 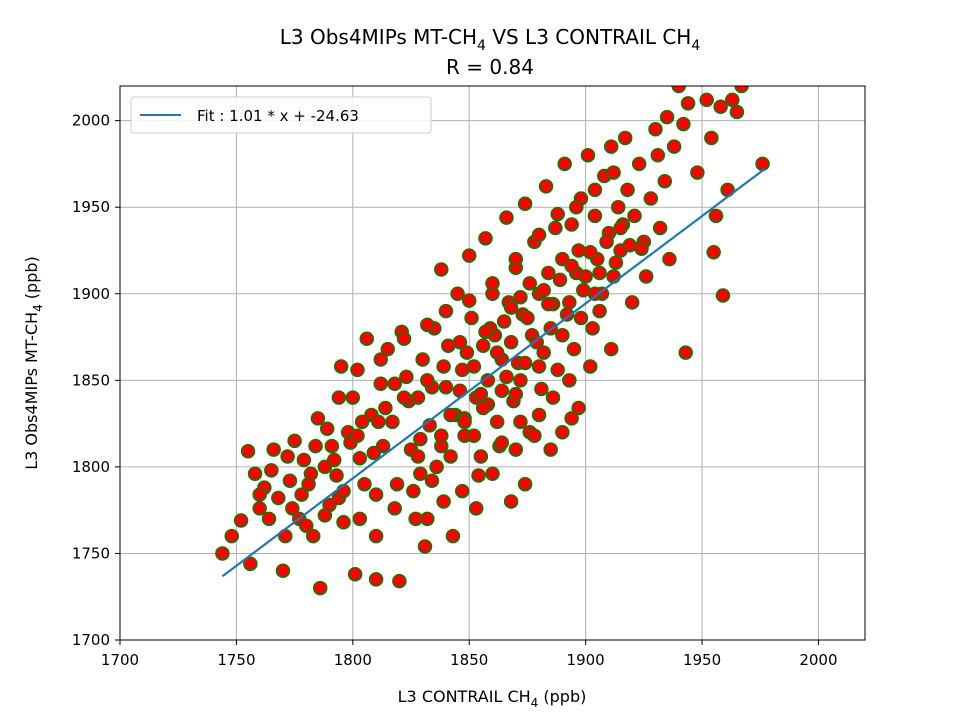 I want to click on y-tick-label: 2000, so click(x=91, y=121).